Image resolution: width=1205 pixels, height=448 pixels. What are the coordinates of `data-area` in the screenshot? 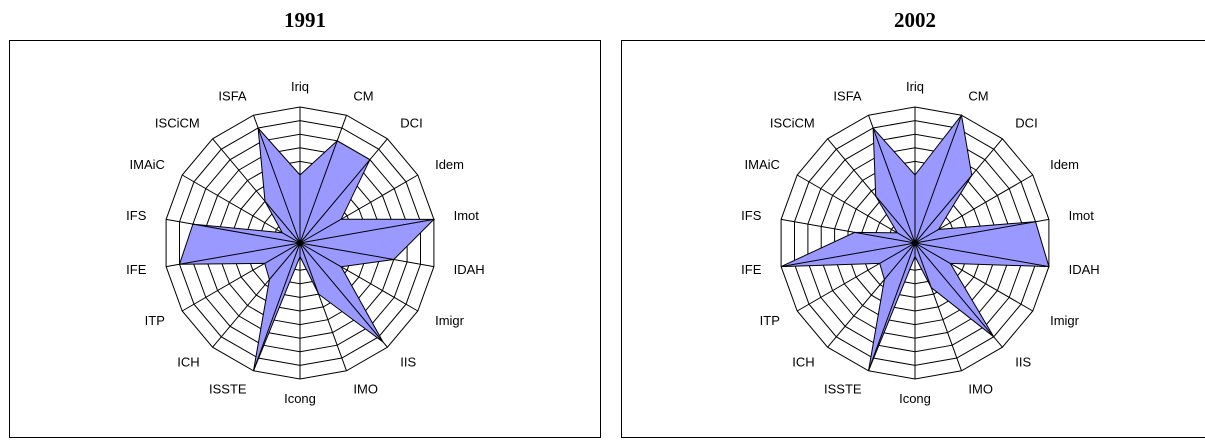 It's located at (307, 248).